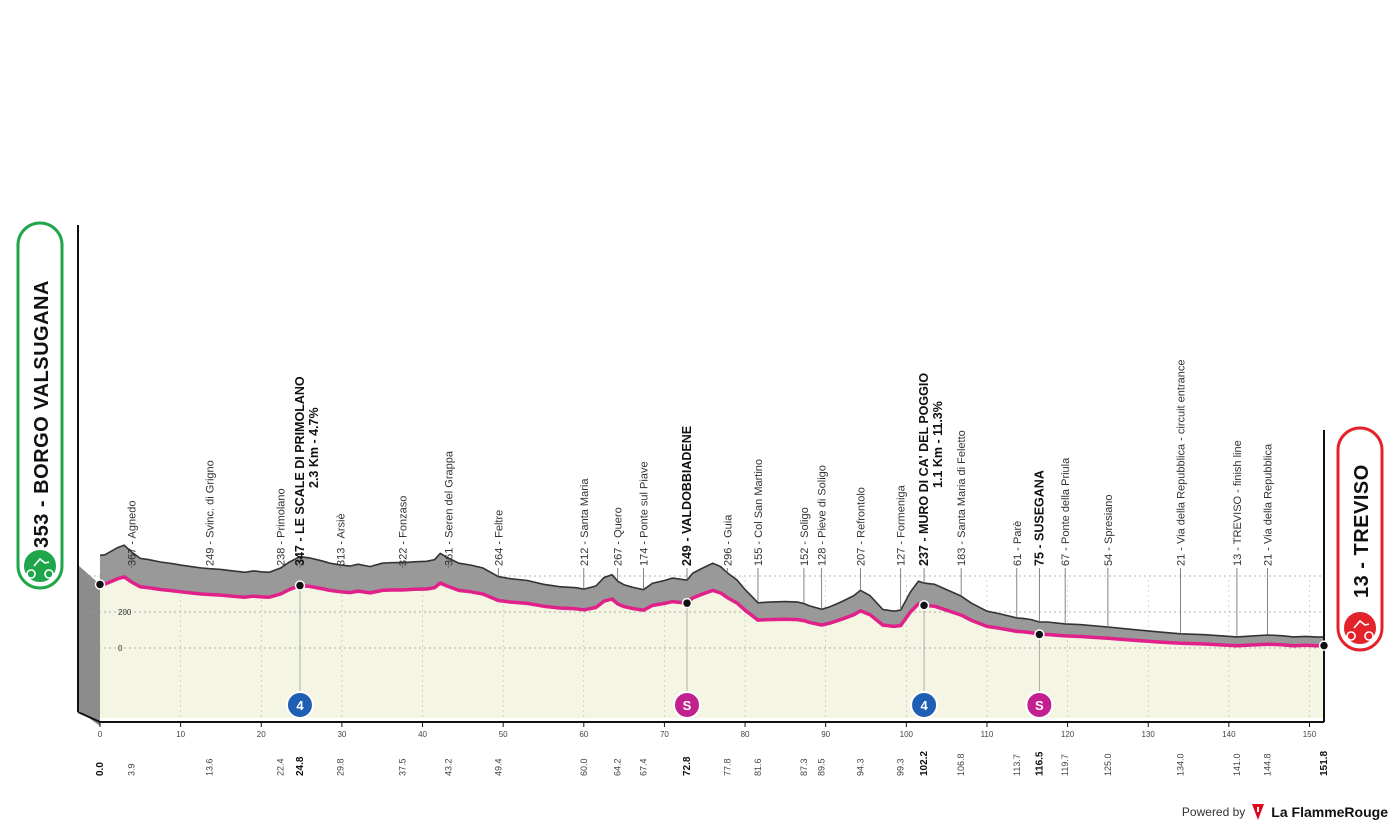  I want to click on km-label: 144.8, so click(1268, 764).